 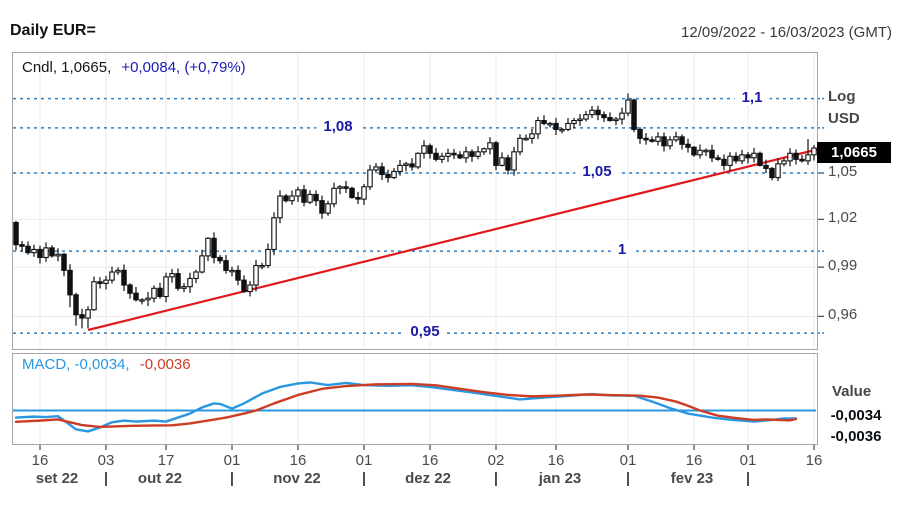 I want to click on x-axis-month-label: jan 23, so click(x=560, y=478).